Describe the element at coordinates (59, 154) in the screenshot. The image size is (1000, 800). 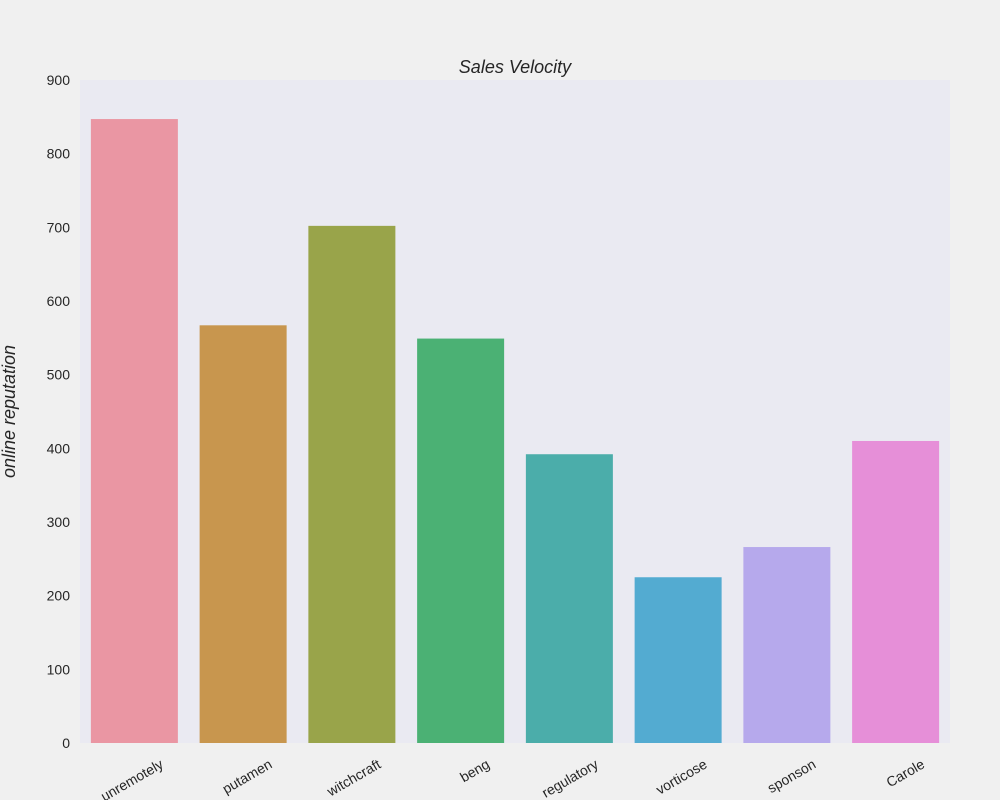
I see `y-tick-label: 800` at that location.